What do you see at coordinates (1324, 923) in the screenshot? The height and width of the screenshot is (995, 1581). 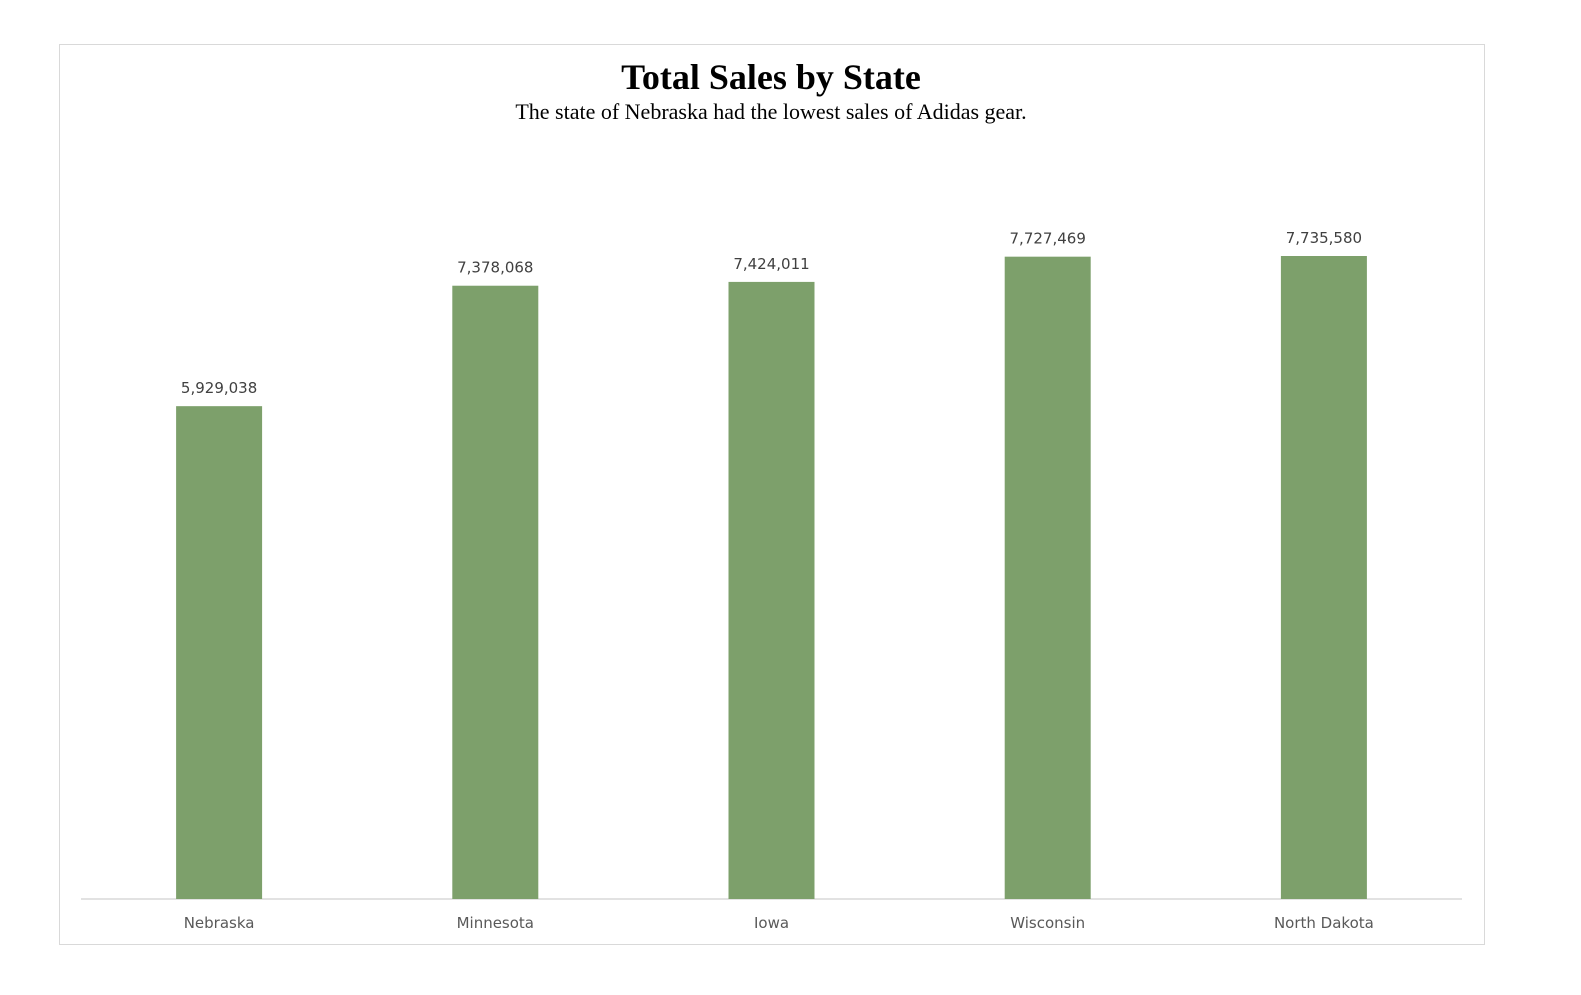 I see `x-tick-label-north-dakota: North Dakota` at bounding box center [1324, 923].